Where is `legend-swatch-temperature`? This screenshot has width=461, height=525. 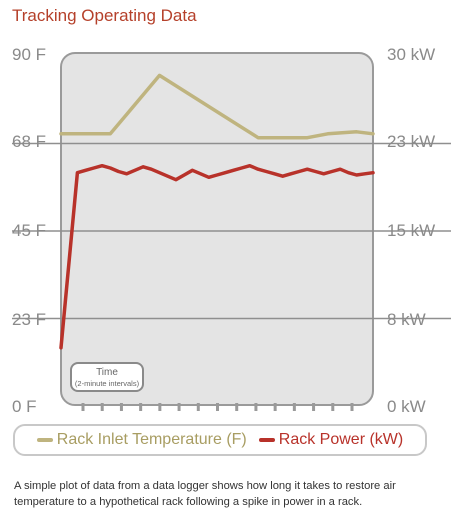 legend-swatch-temperature is located at coordinates (44, 440).